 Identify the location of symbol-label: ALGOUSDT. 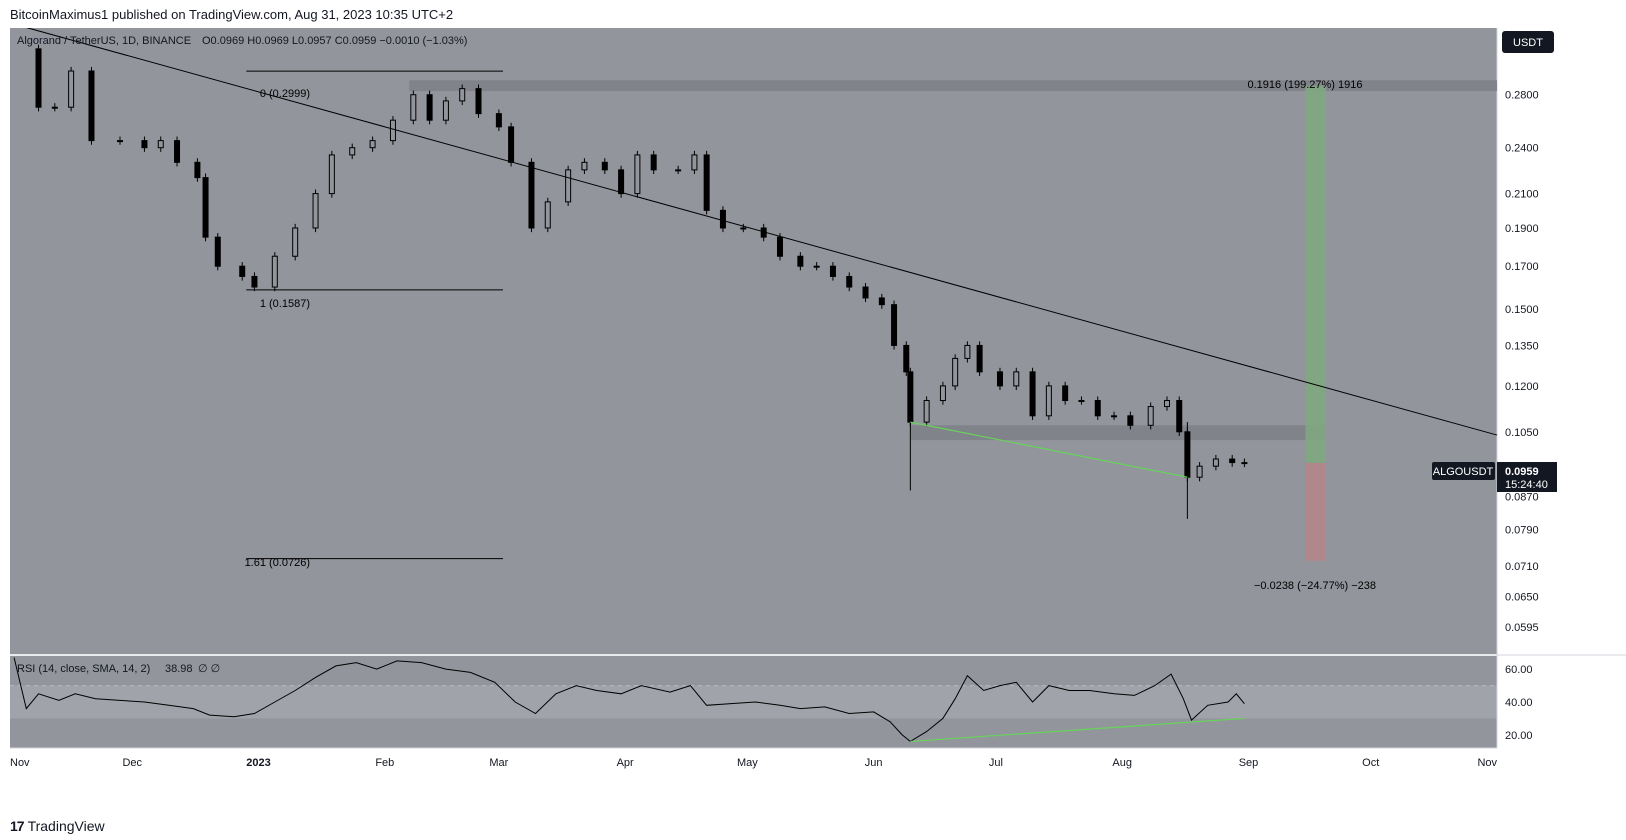
(1463, 472).